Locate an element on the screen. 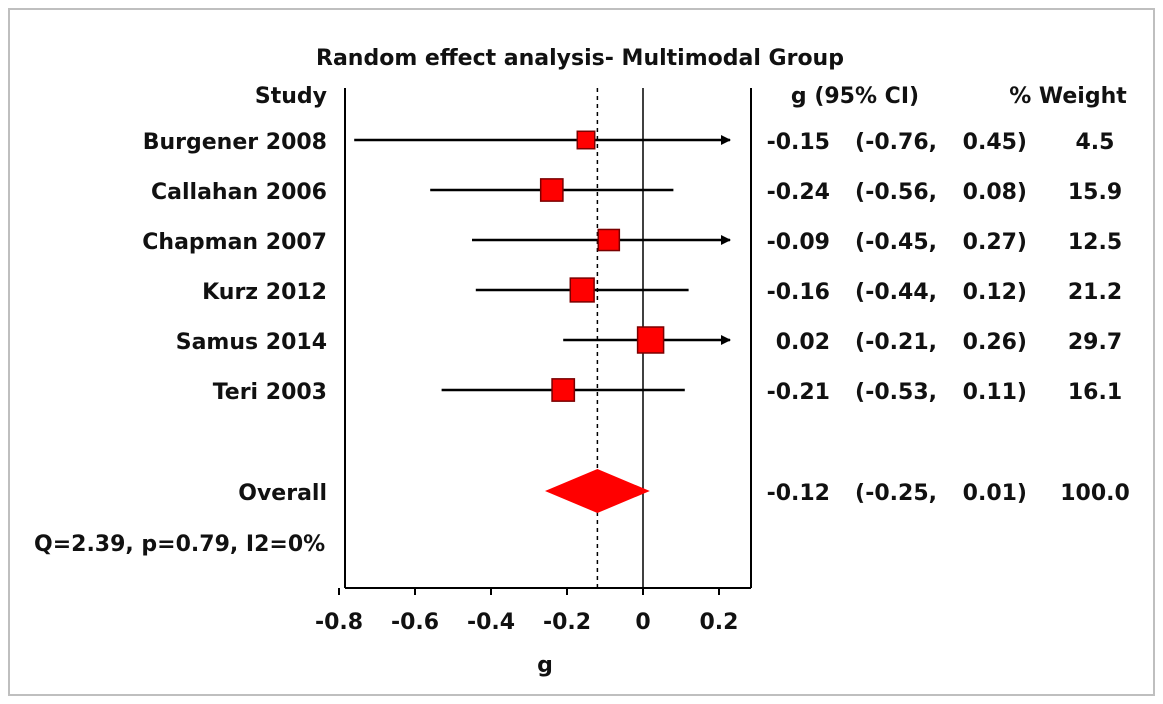 Image resolution: width=1163 pixels, height=704 pixels. effect-column-header: g (95% CI) is located at coordinates (855, 96).